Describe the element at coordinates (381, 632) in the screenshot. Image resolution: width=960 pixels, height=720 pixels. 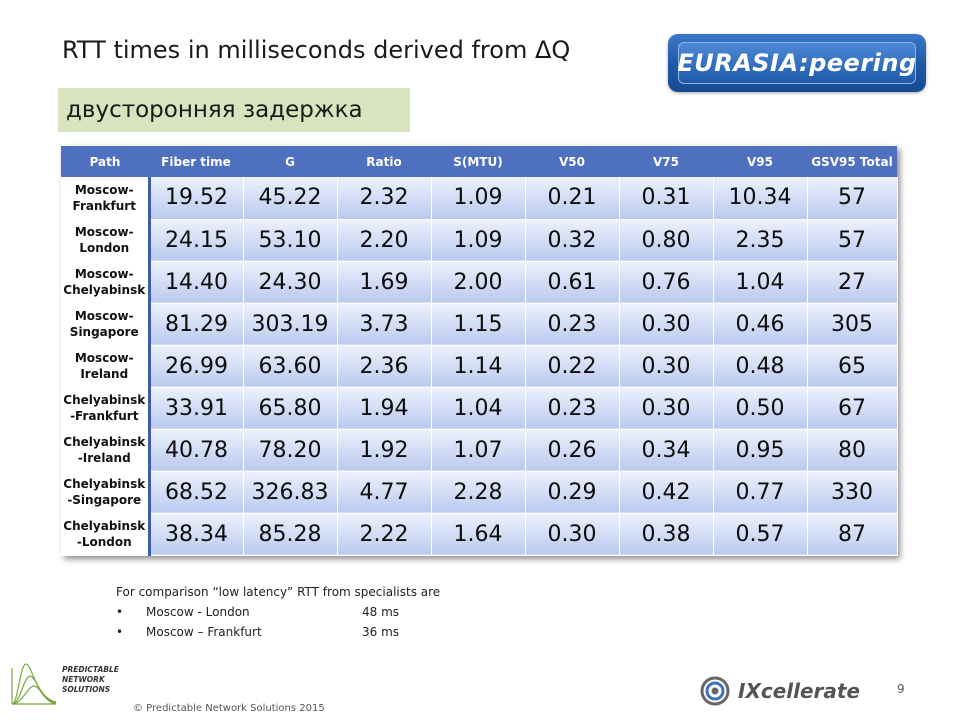
I see `note-rtt: 36 ms` at that location.